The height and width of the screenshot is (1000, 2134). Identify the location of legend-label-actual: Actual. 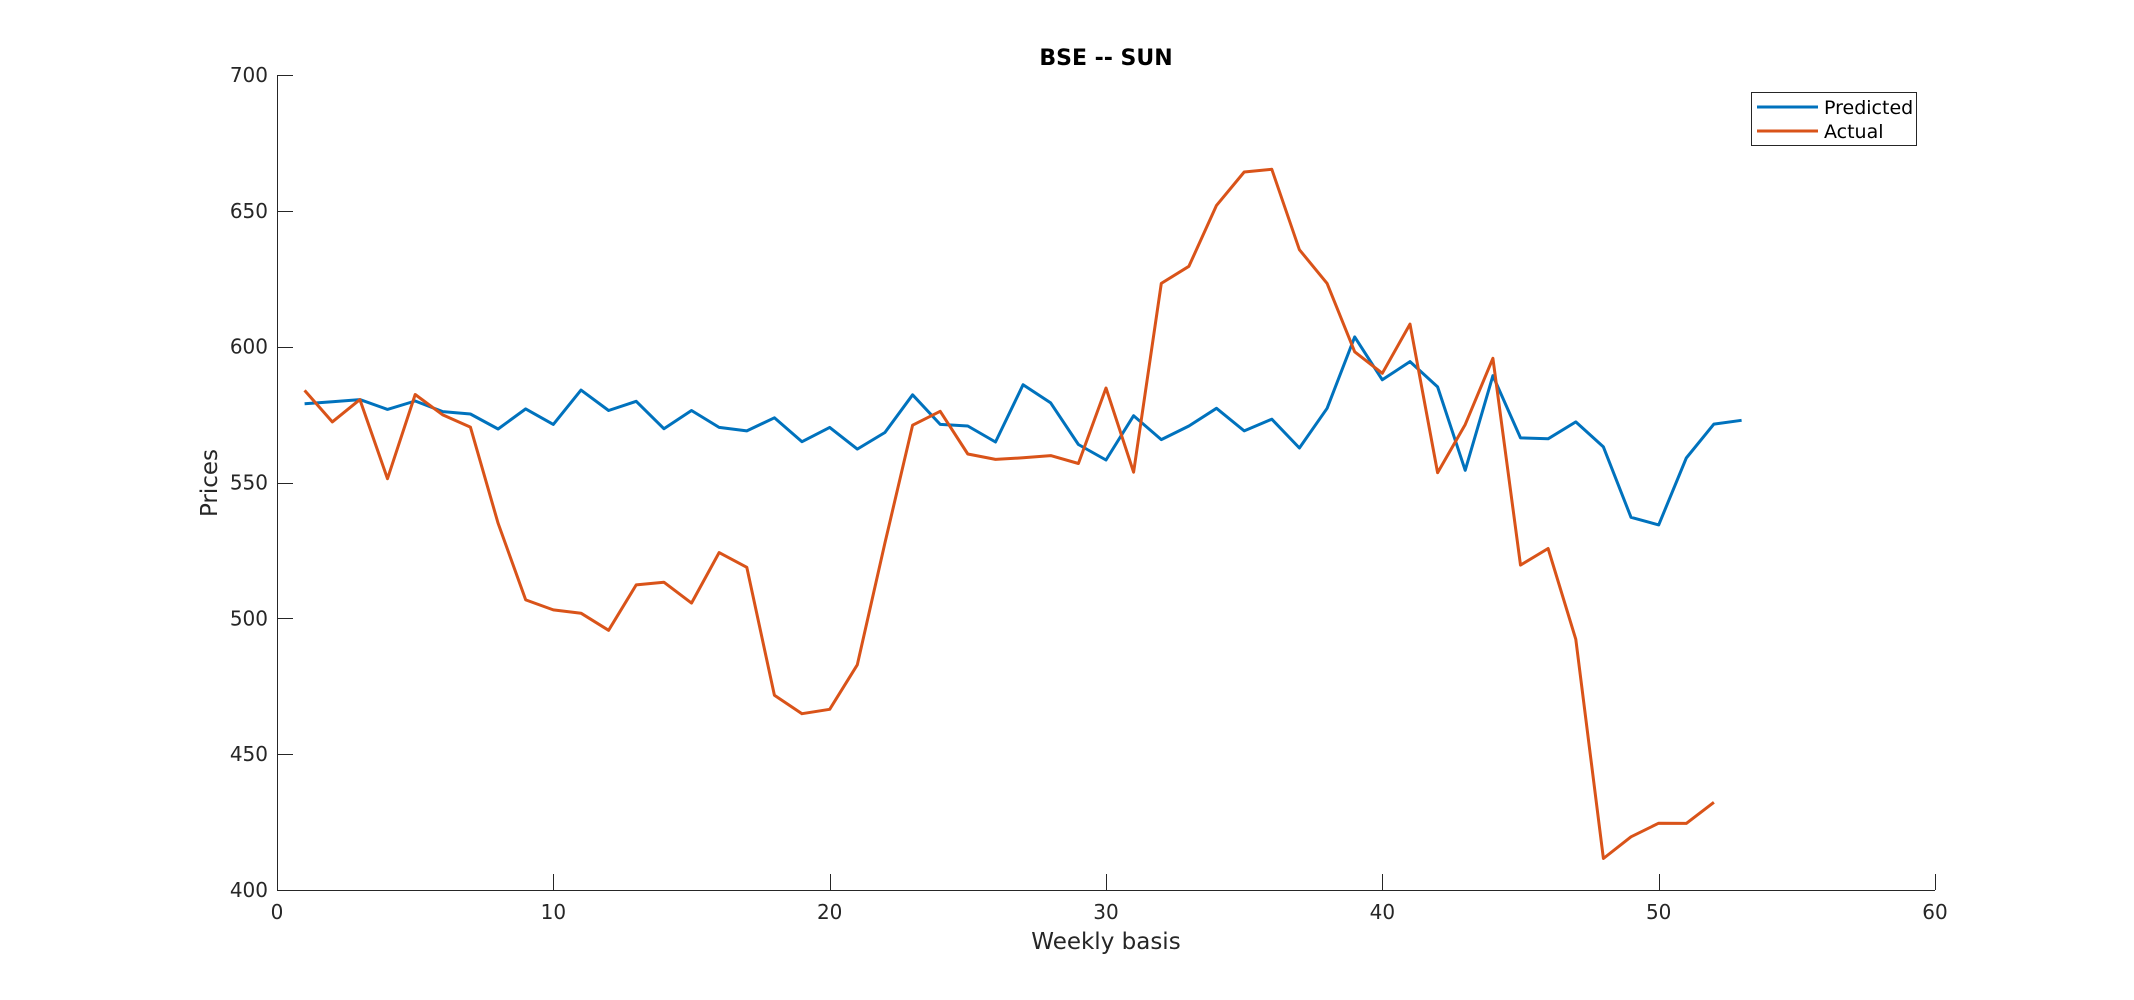
(1854, 132).